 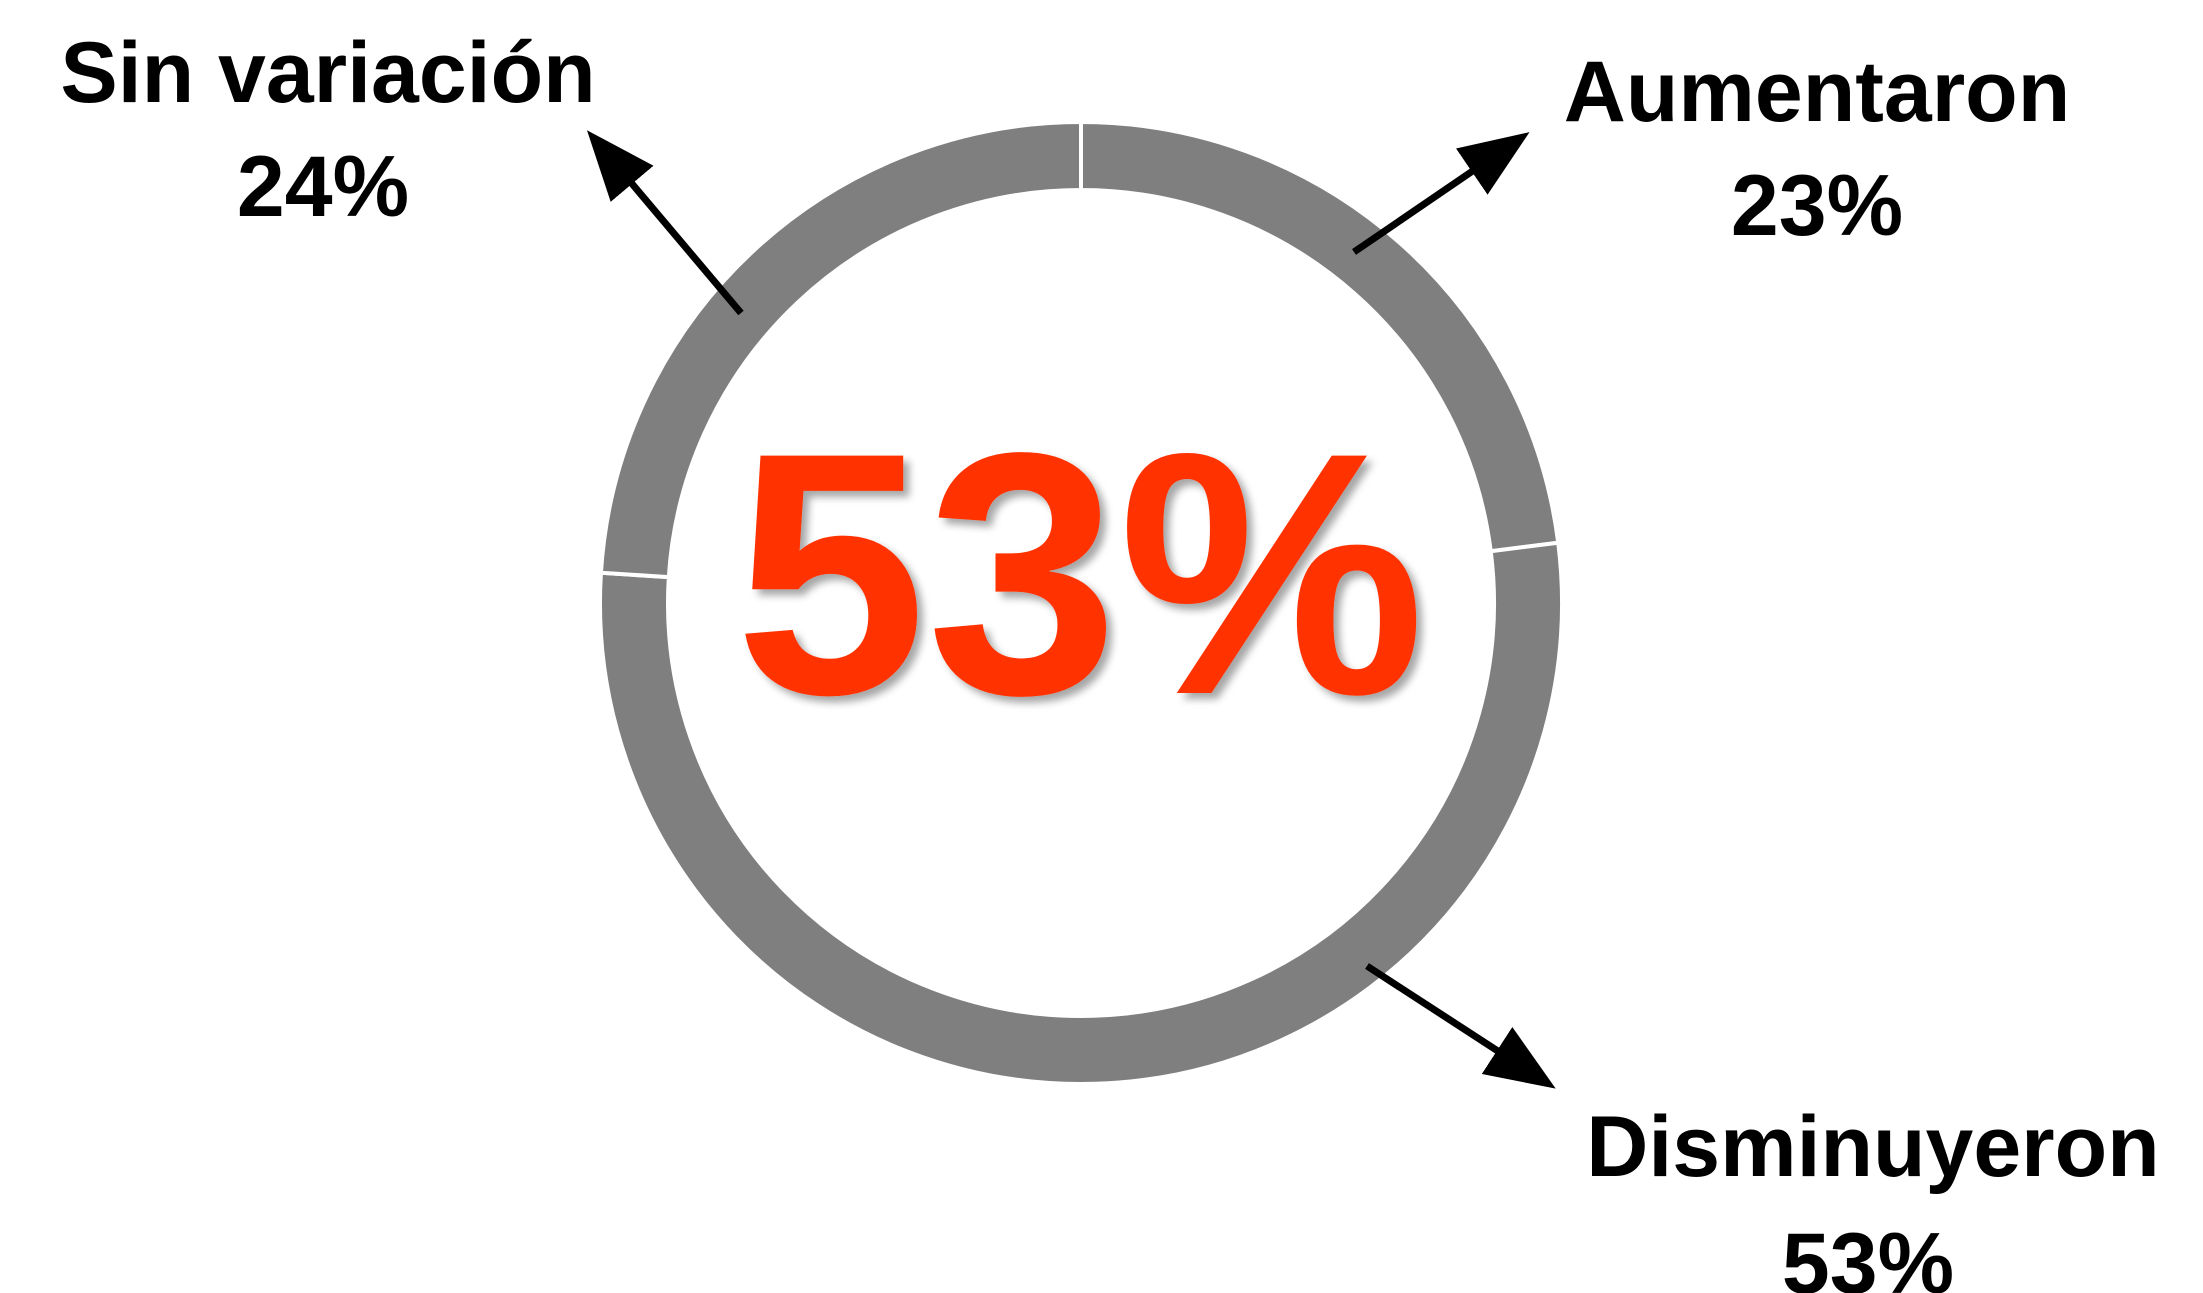 What do you see at coordinates (327, 73) in the screenshot?
I see `slice-label-sin-variacion-name: Sin variación` at bounding box center [327, 73].